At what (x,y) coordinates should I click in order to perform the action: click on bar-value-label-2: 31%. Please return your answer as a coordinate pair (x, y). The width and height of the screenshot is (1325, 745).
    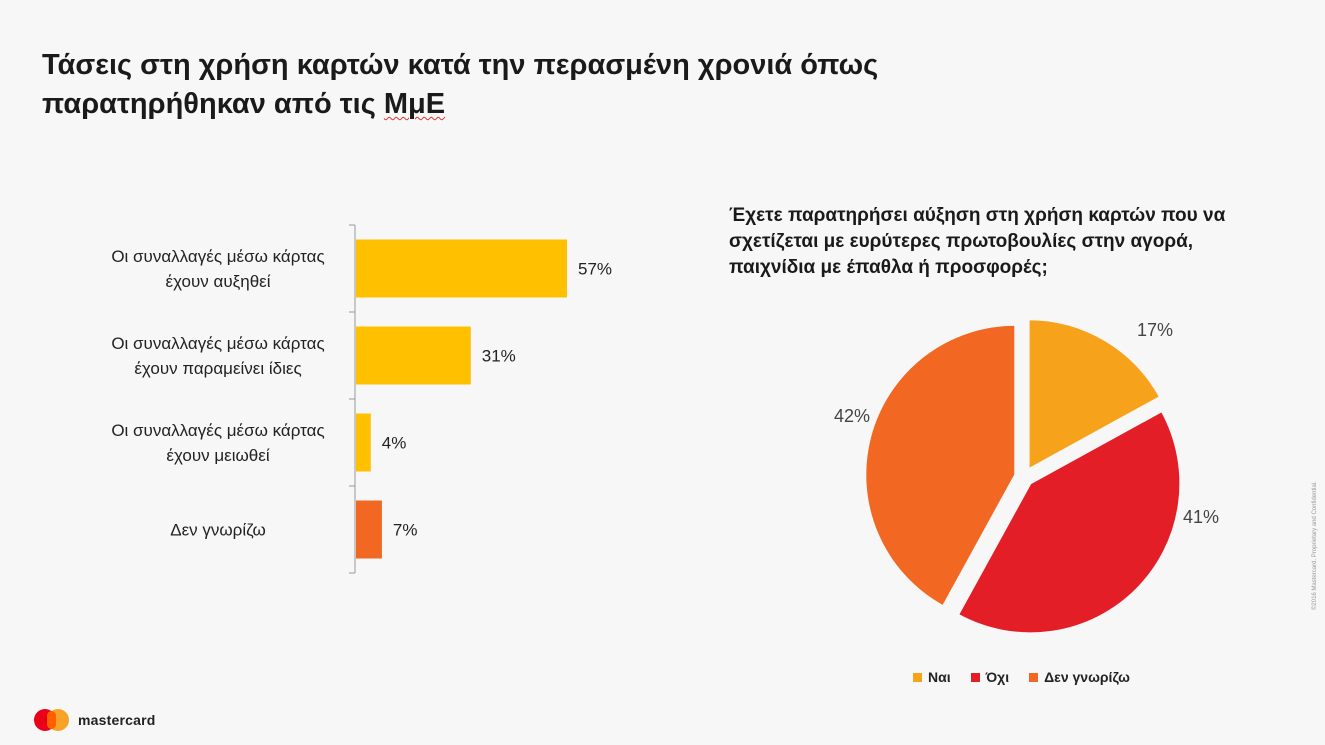
    Looking at the image, I should click on (499, 356).